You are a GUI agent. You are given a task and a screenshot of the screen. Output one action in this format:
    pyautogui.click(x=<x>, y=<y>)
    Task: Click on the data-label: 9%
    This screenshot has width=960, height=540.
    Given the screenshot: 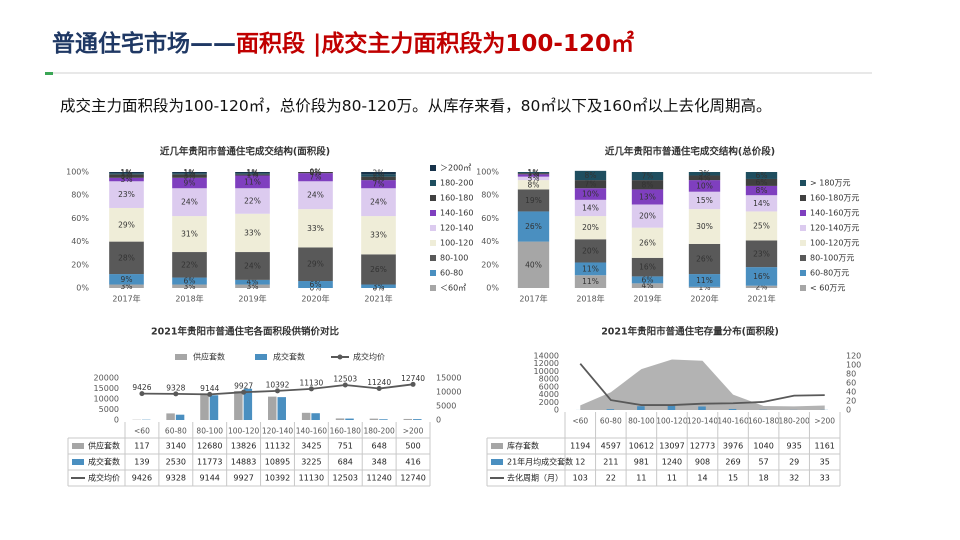 What is the action you would take?
    pyautogui.click(x=190, y=183)
    